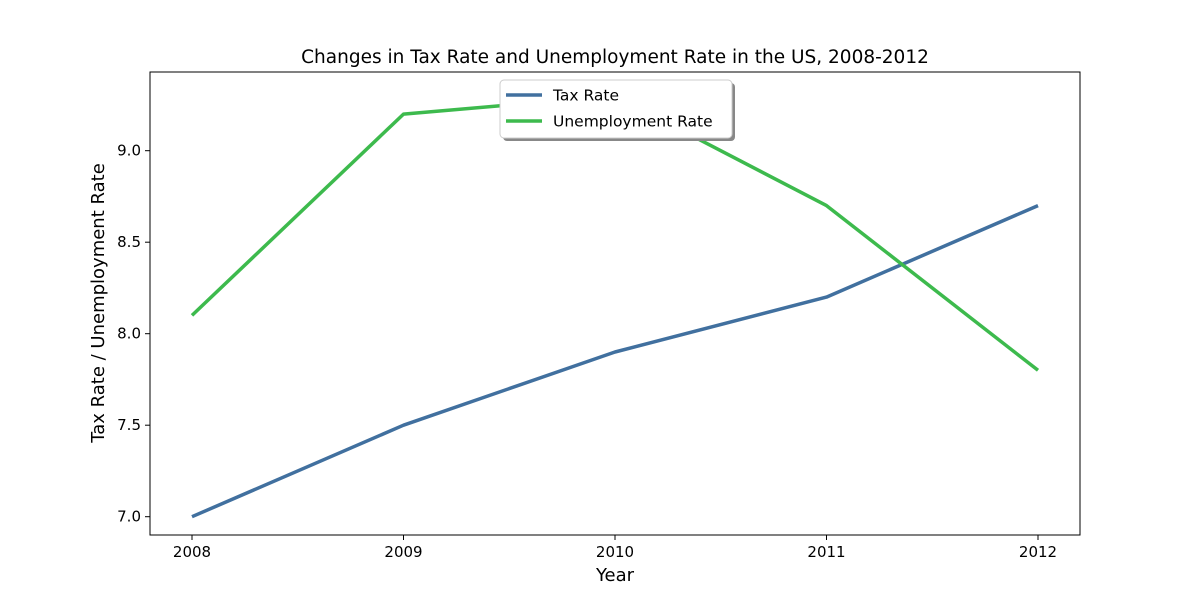 Image resolution: width=1200 pixels, height=604 pixels. I want to click on y-tick-label: 7.5, so click(129, 425).